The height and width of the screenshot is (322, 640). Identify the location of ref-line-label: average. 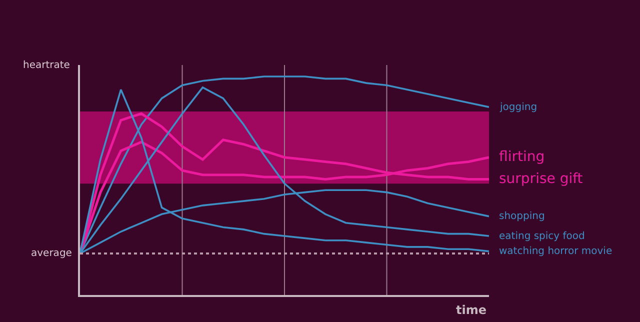
(51, 253).